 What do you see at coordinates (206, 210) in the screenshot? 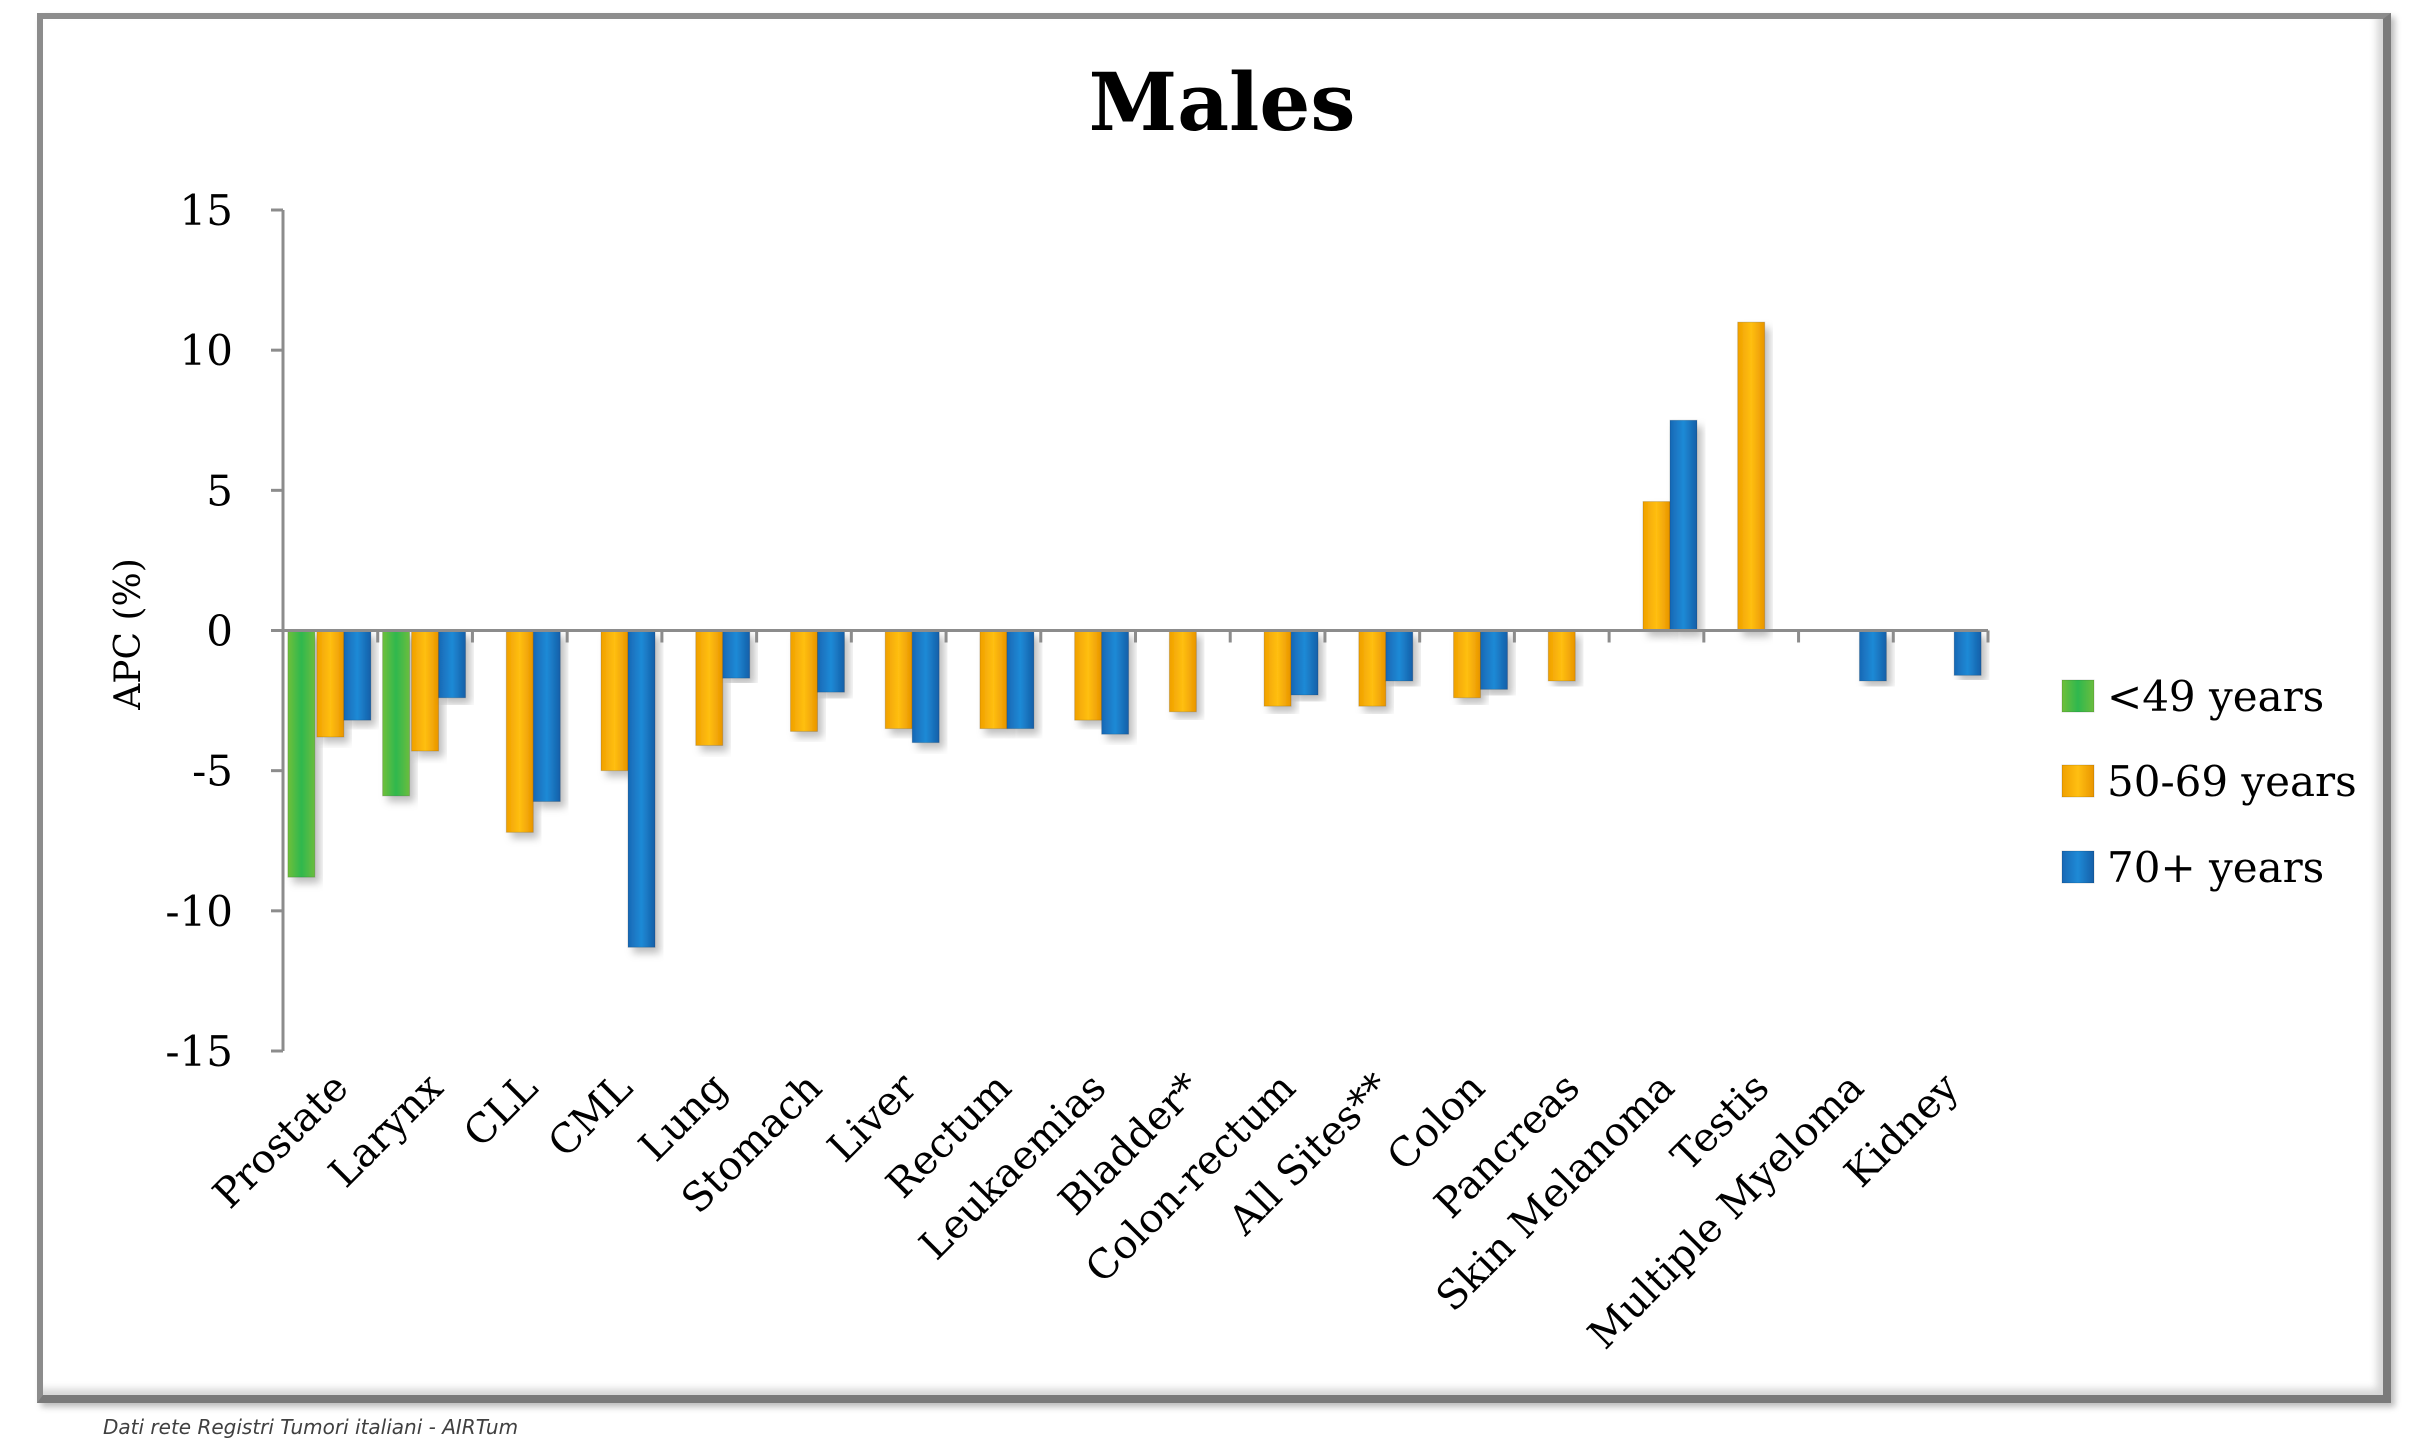
I see `y-tick-label: 15` at bounding box center [206, 210].